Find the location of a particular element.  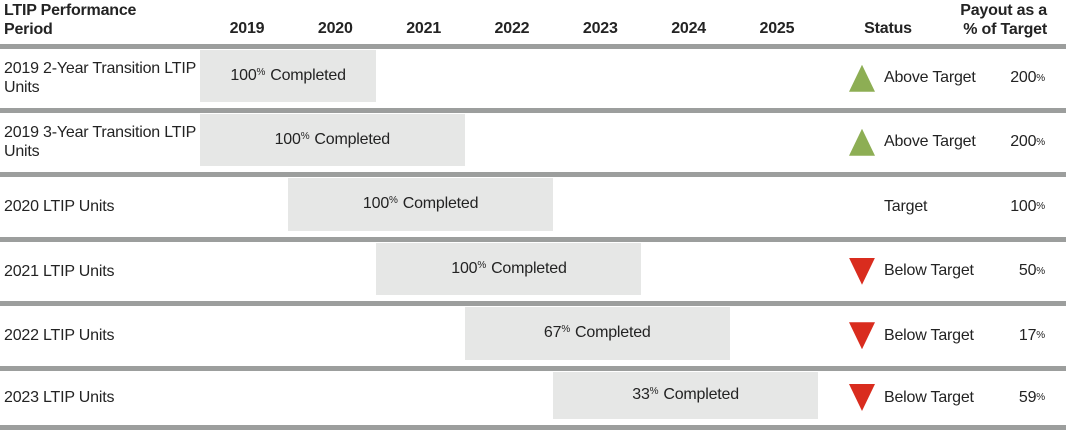

bar-completion-label: 33% Completed is located at coordinates (685, 394).